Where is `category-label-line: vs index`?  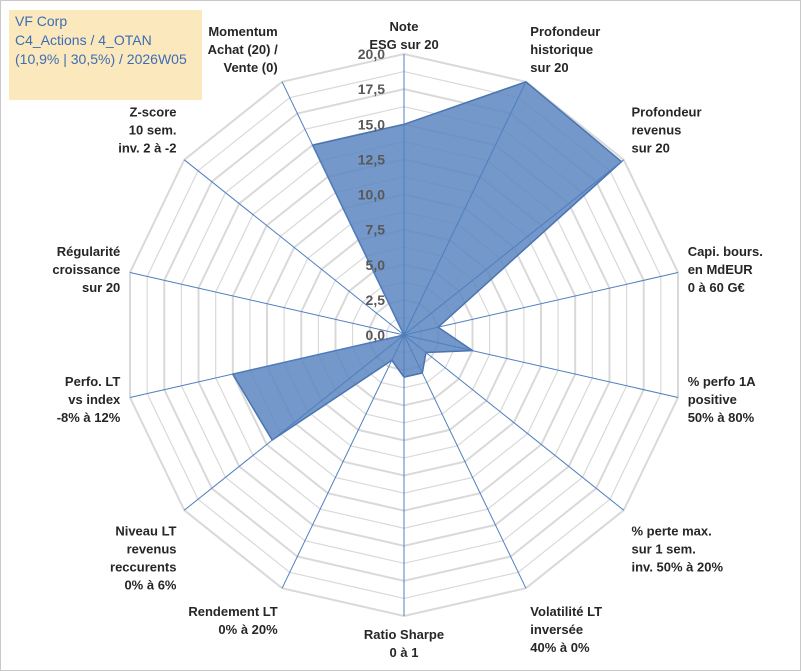
category-label-line: vs index is located at coordinates (94, 399).